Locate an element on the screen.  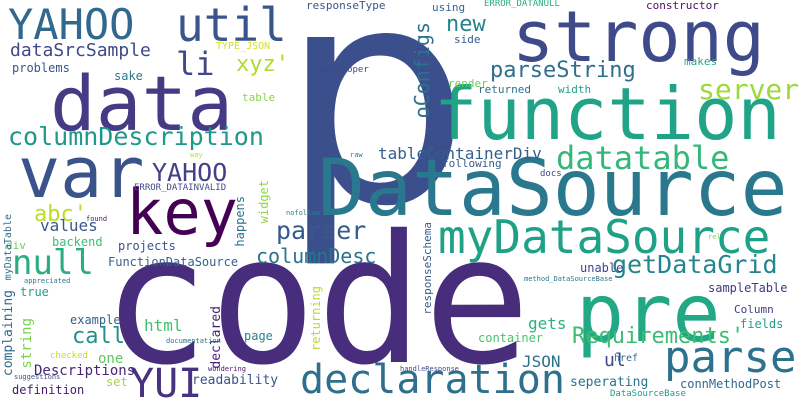
word-parser: parser is located at coordinates (321, 230).